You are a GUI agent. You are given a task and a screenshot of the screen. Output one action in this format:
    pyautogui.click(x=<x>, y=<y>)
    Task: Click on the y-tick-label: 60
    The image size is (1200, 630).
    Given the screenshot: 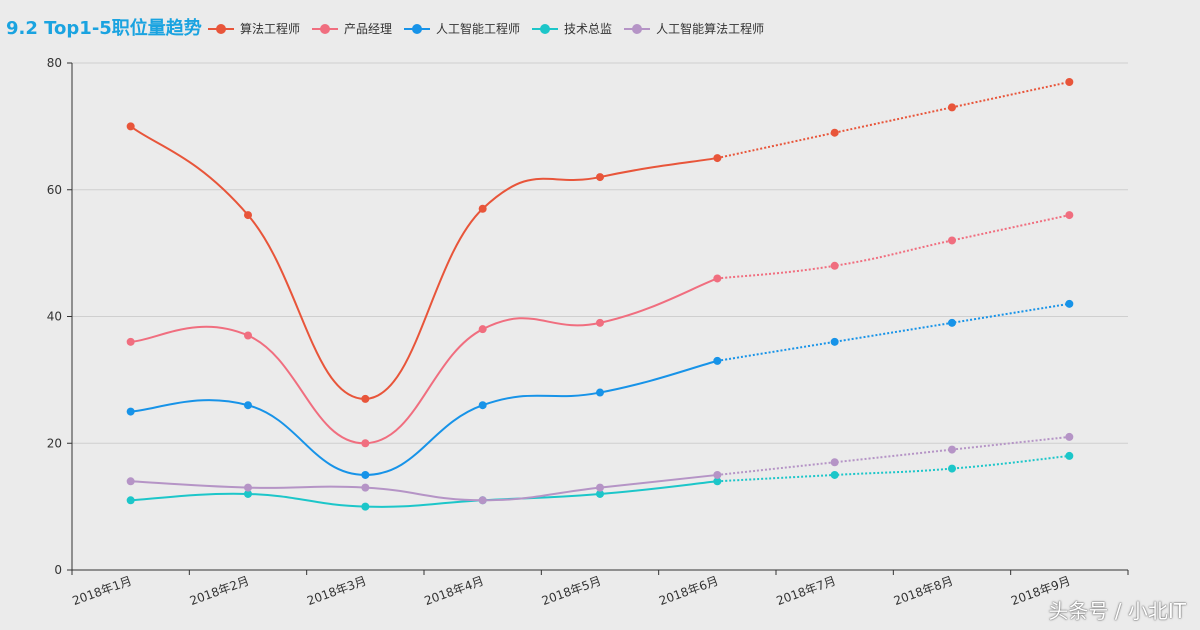 What is the action you would take?
    pyautogui.click(x=54, y=190)
    